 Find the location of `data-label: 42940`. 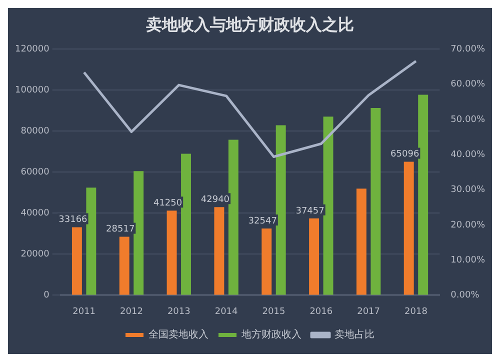

data-label: 42940 is located at coordinates (215, 200).